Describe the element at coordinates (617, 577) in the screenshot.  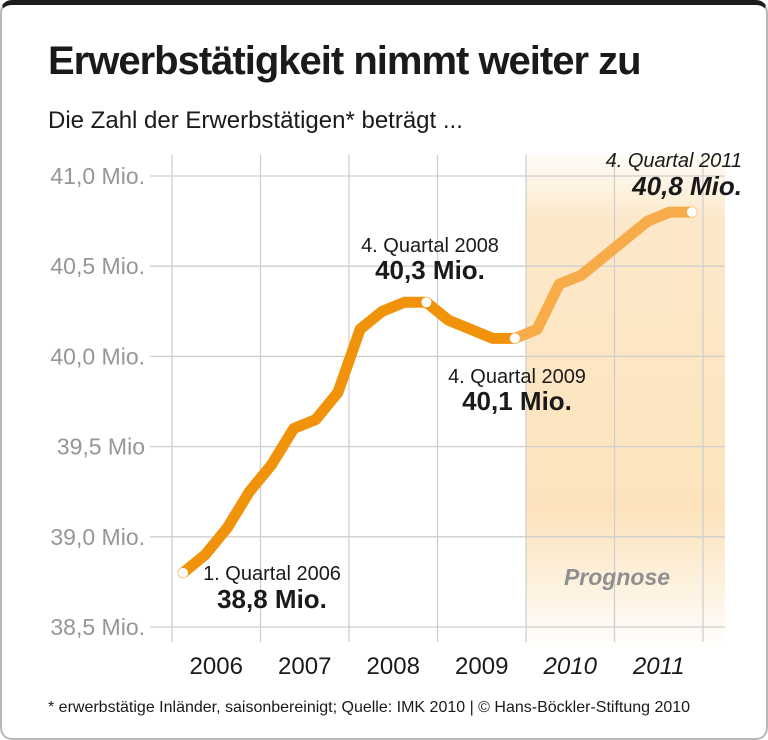
I see `forecast-label: Prognose` at that location.